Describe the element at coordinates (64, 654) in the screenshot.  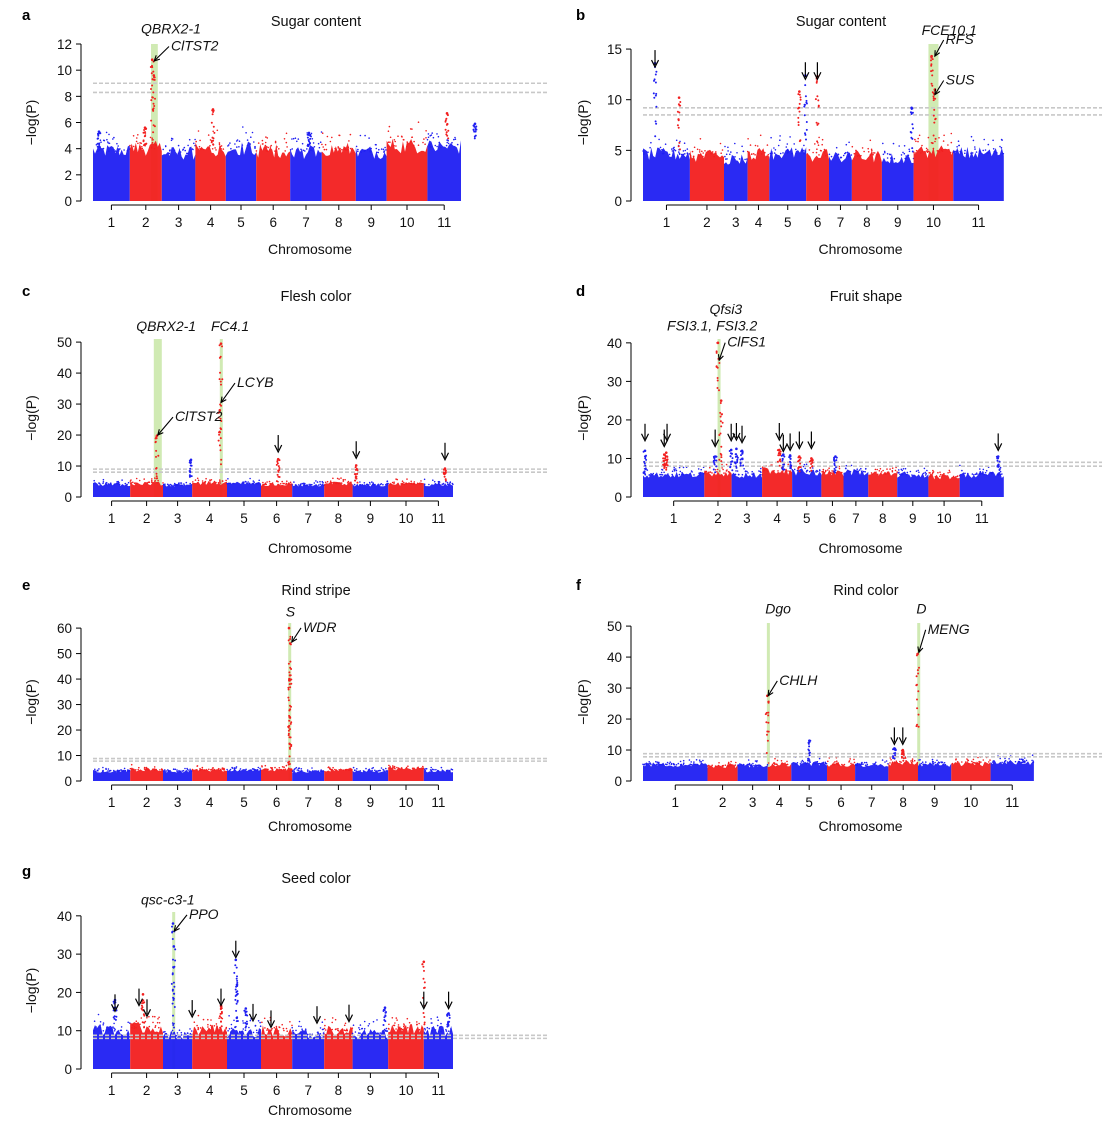
I see `y-tick-label: 50` at that location.